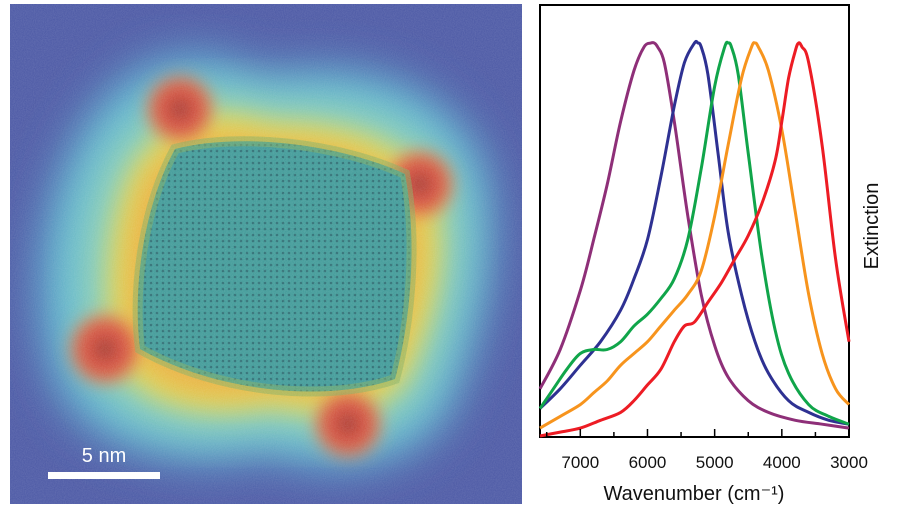 The image size is (900, 506). What do you see at coordinates (782, 462) in the screenshot?
I see `x-tick-label: 4000` at bounding box center [782, 462].